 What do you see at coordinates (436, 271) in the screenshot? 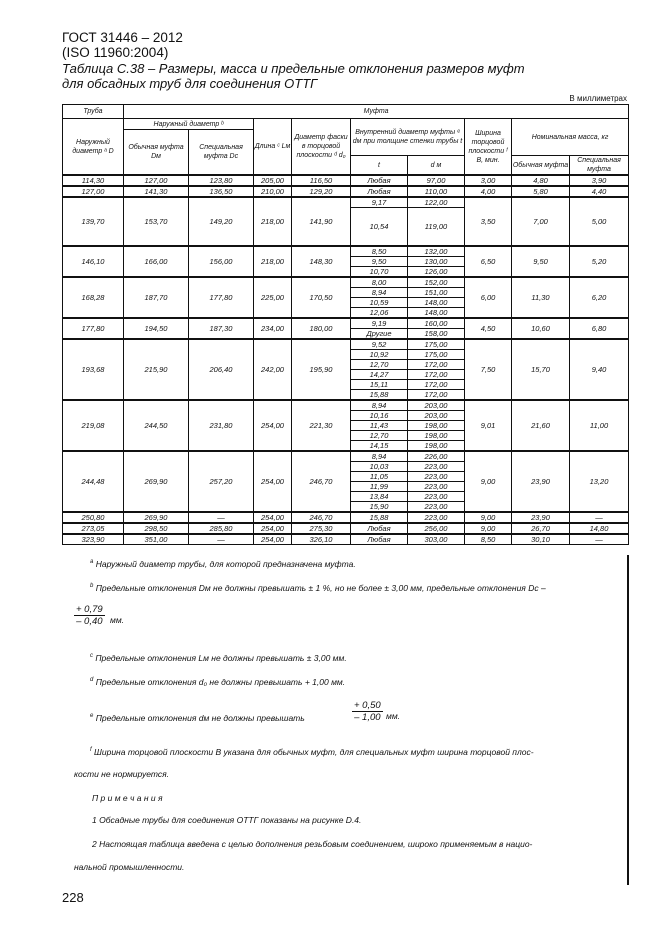
I see `cell-dm: 126,00` at bounding box center [436, 271].